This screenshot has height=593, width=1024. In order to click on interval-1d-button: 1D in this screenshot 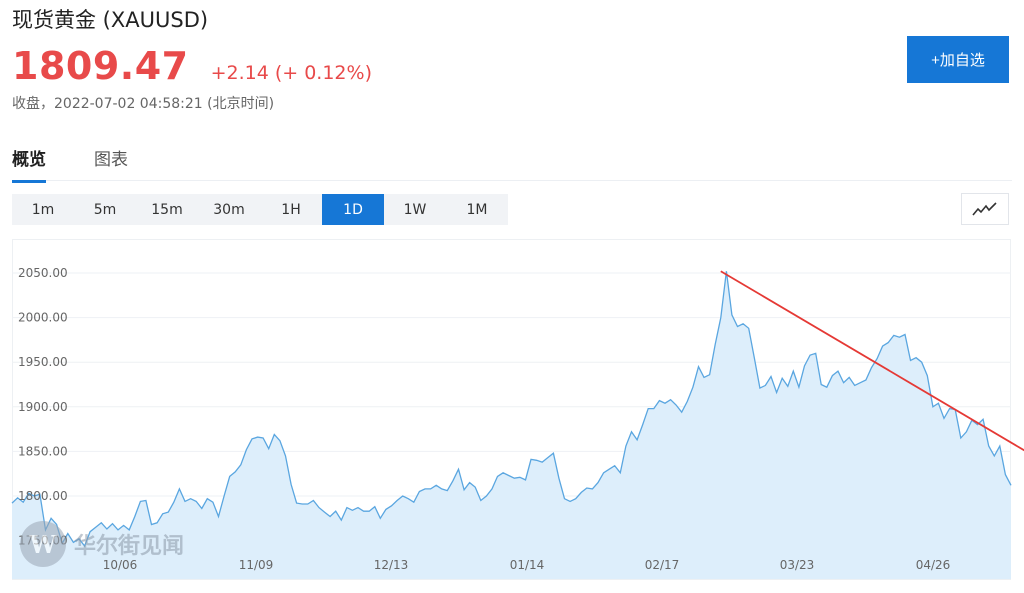, I will do `click(353, 209)`.